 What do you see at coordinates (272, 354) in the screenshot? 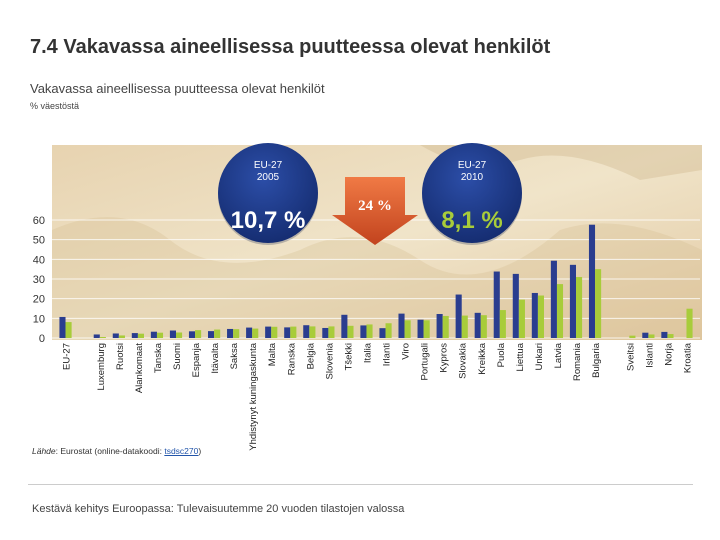
I see `x-tick-label: Malta` at bounding box center [272, 354].